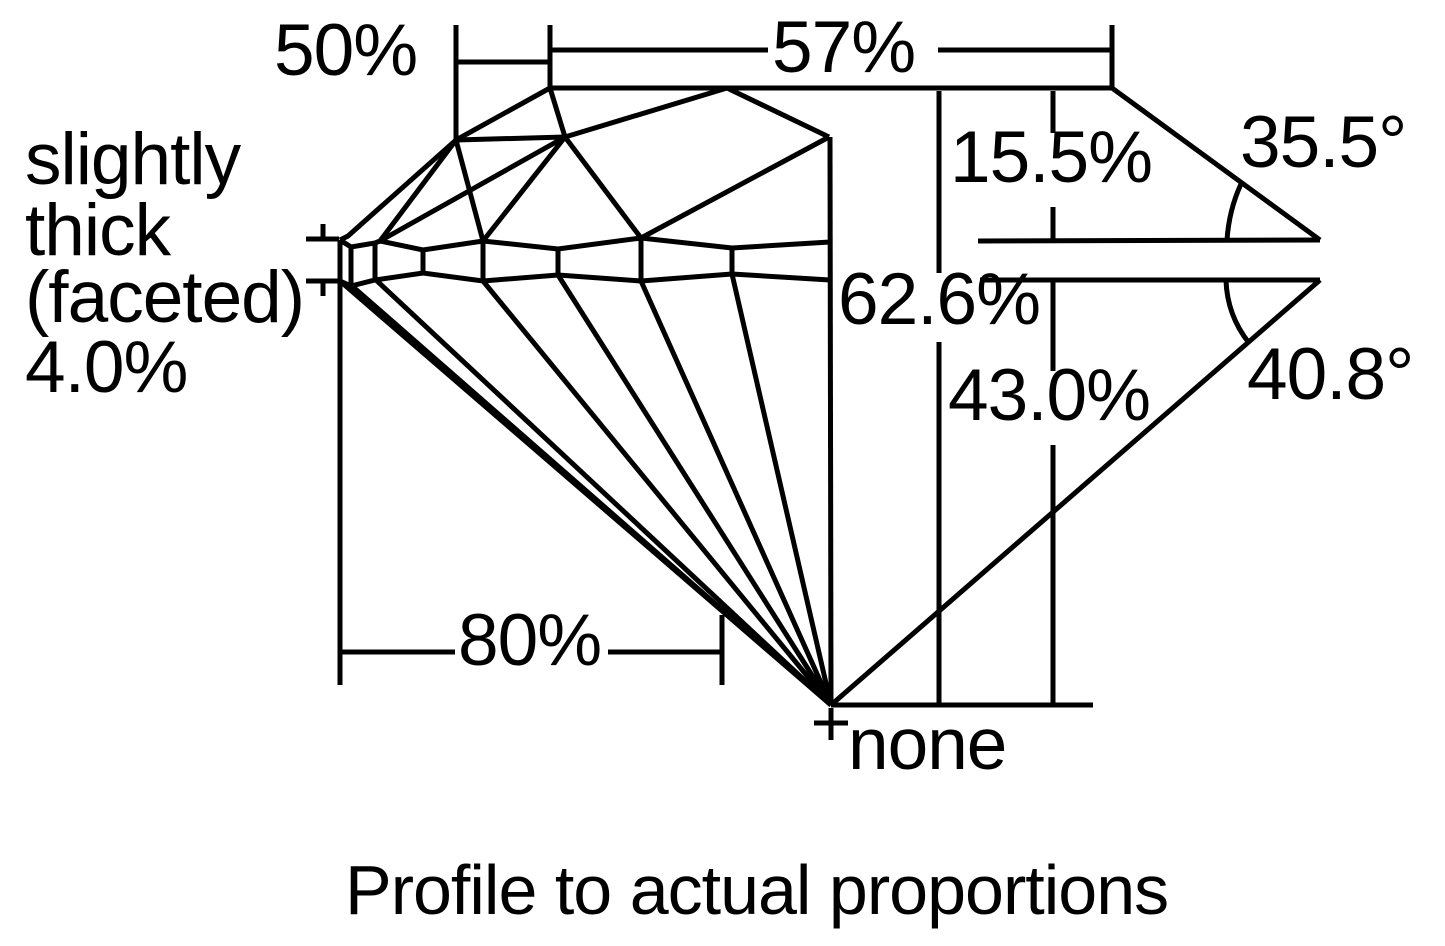  Describe the element at coordinates (106, 367) in the screenshot. I see `girdle-thickness-value: 4.0%` at that location.